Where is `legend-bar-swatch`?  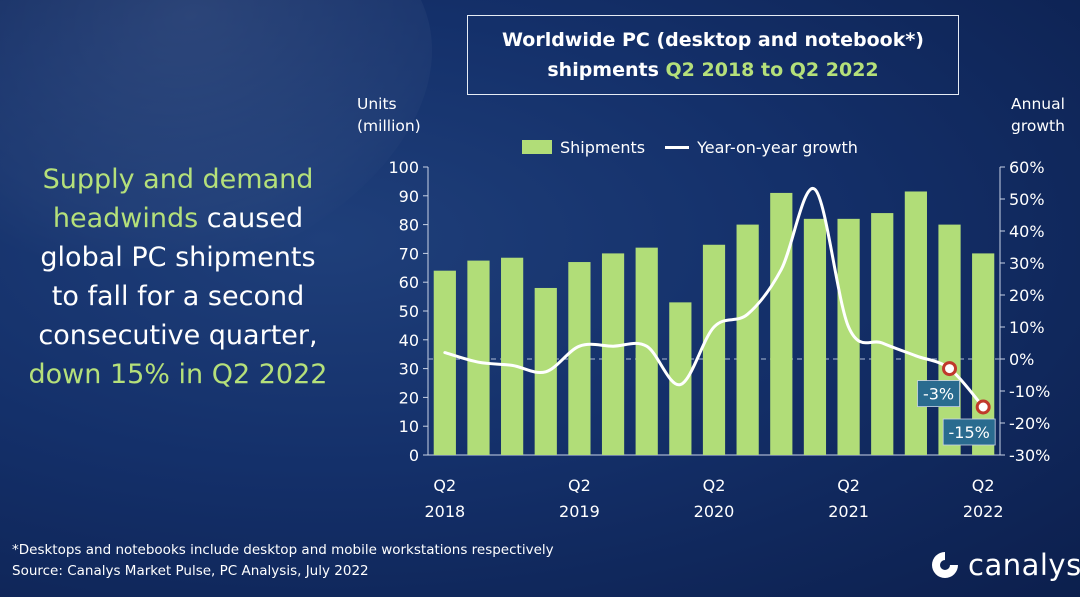
legend-bar-swatch is located at coordinates (537, 147).